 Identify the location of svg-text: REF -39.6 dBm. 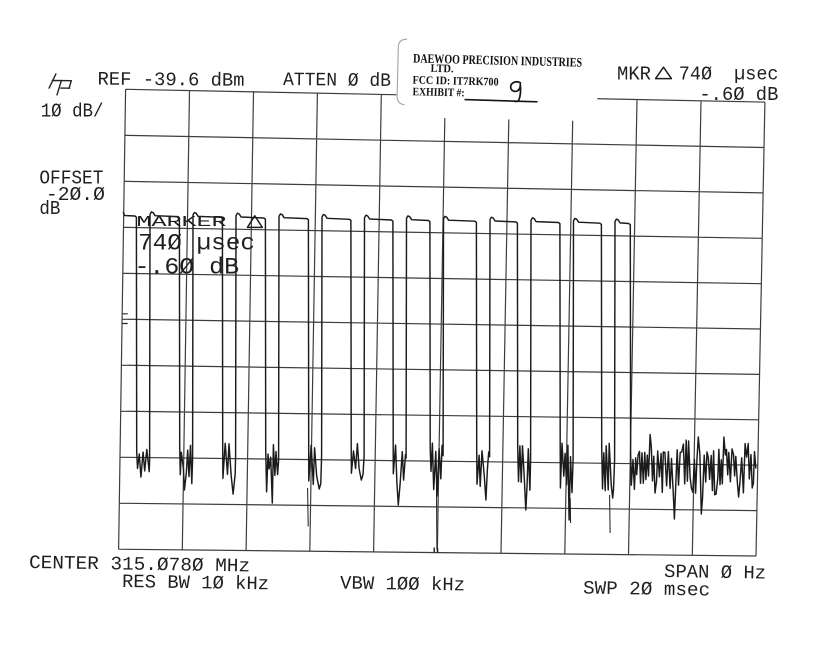
(170, 80).